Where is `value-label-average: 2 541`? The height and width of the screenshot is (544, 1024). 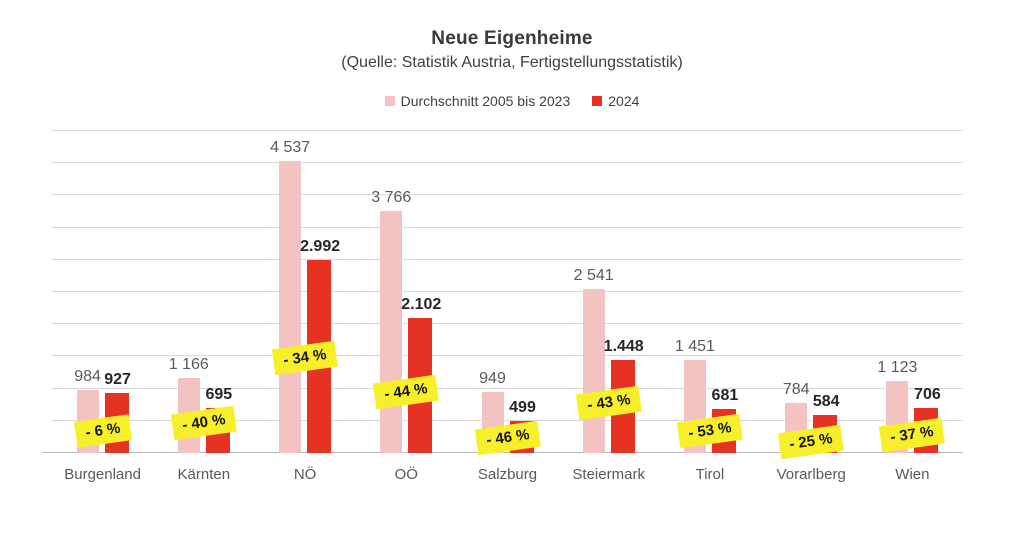 value-label-average: 2 541 is located at coordinates (593, 276).